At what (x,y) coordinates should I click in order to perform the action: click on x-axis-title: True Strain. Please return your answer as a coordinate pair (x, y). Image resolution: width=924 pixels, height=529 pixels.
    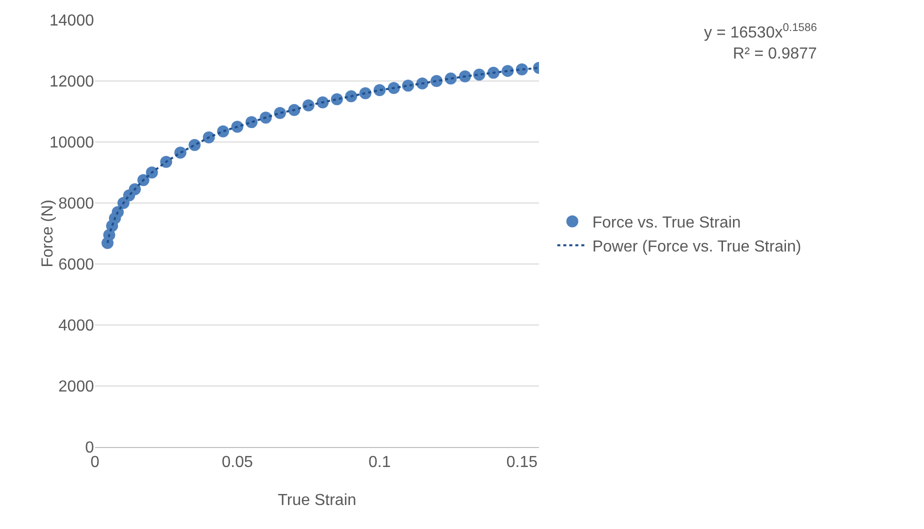
    Looking at the image, I should click on (317, 500).